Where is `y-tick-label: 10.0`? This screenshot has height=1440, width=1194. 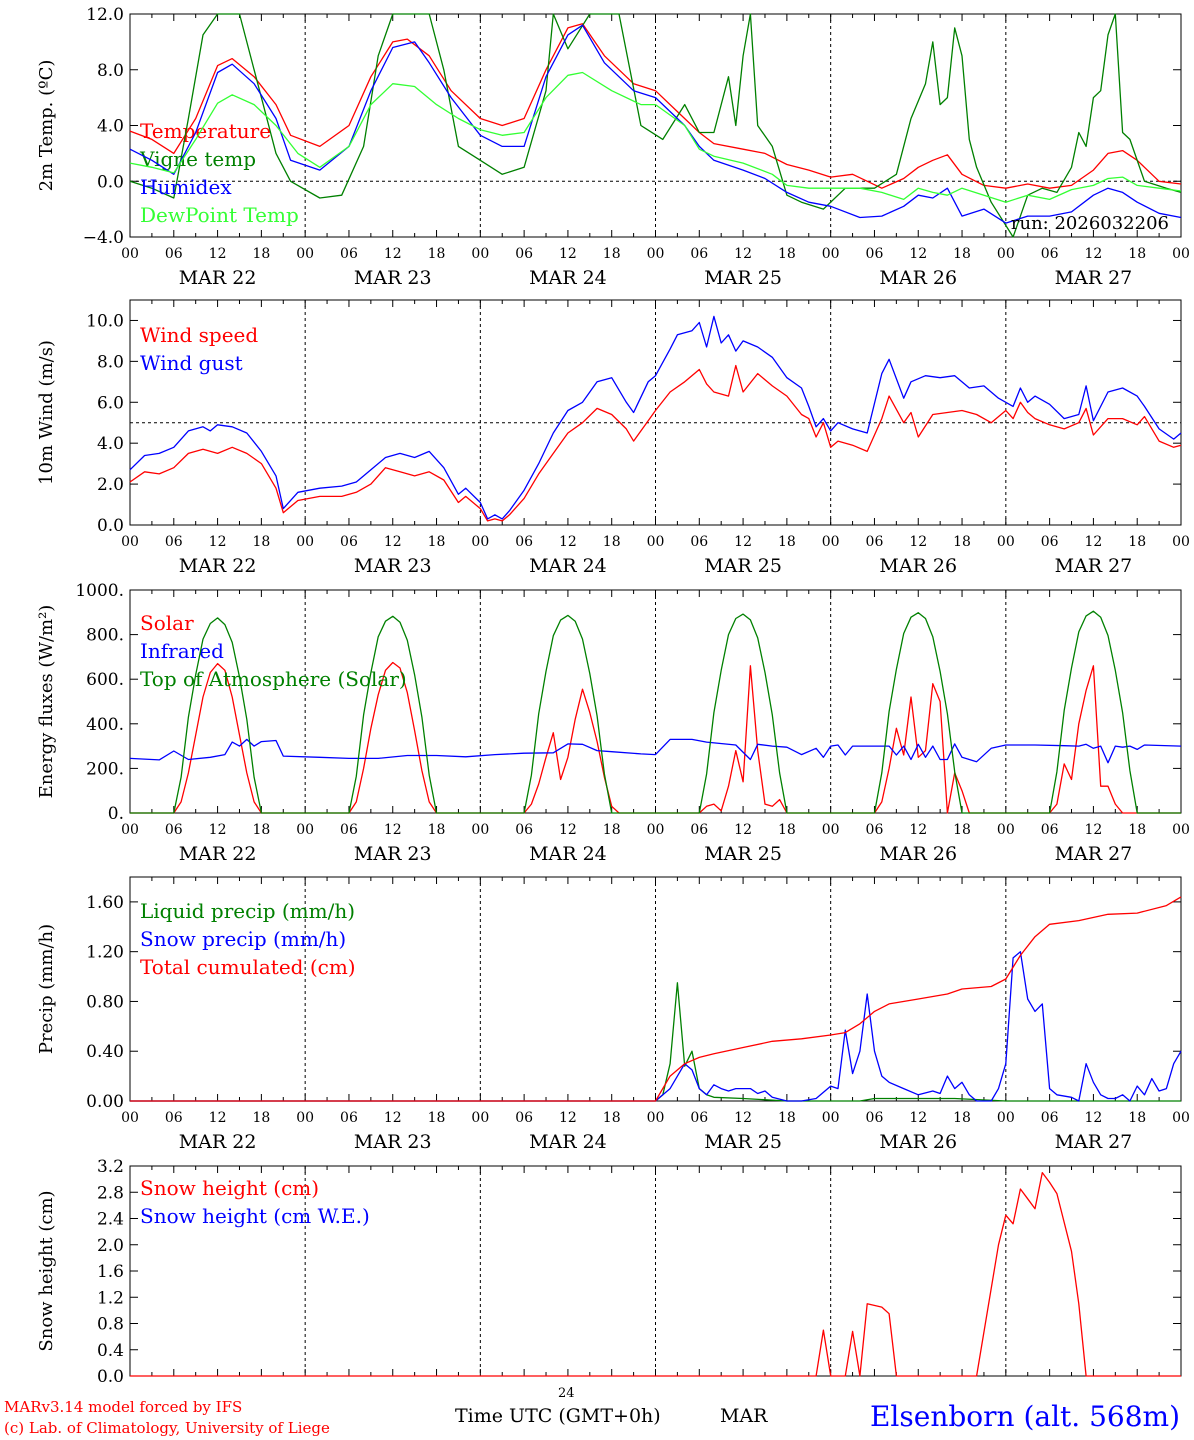 y-tick-label: 10.0 is located at coordinates (105, 321).